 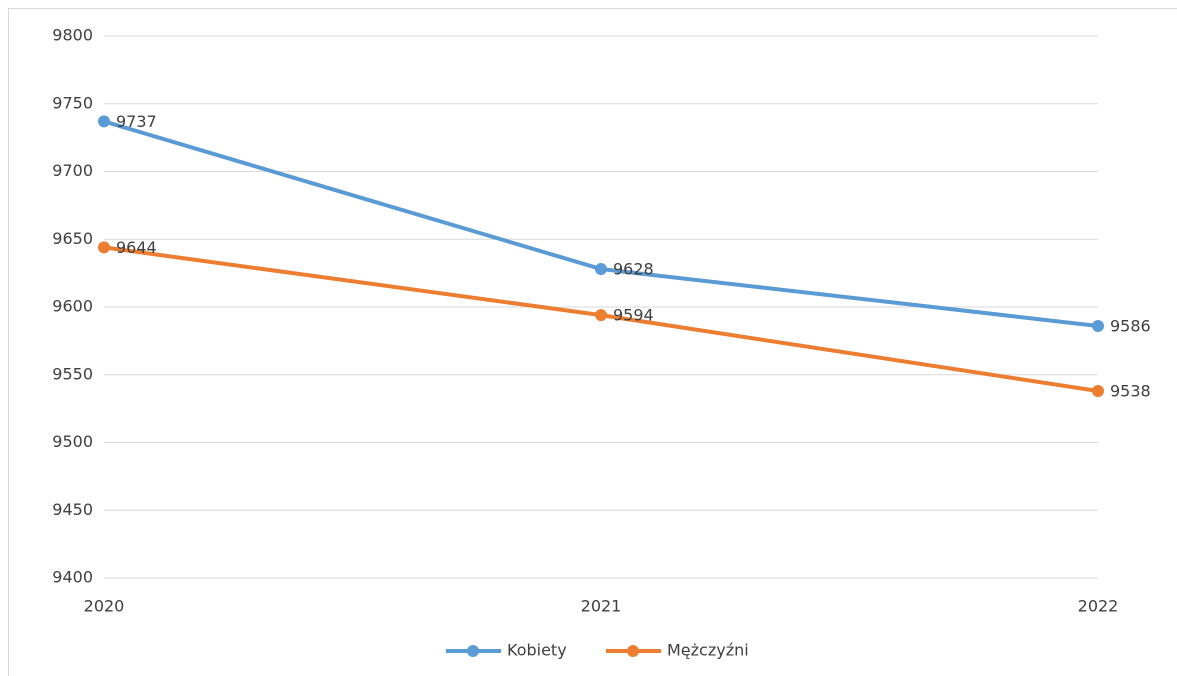 What do you see at coordinates (708, 650) in the screenshot?
I see `legend-label: Mężczyźni` at bounding box center [708, 650].